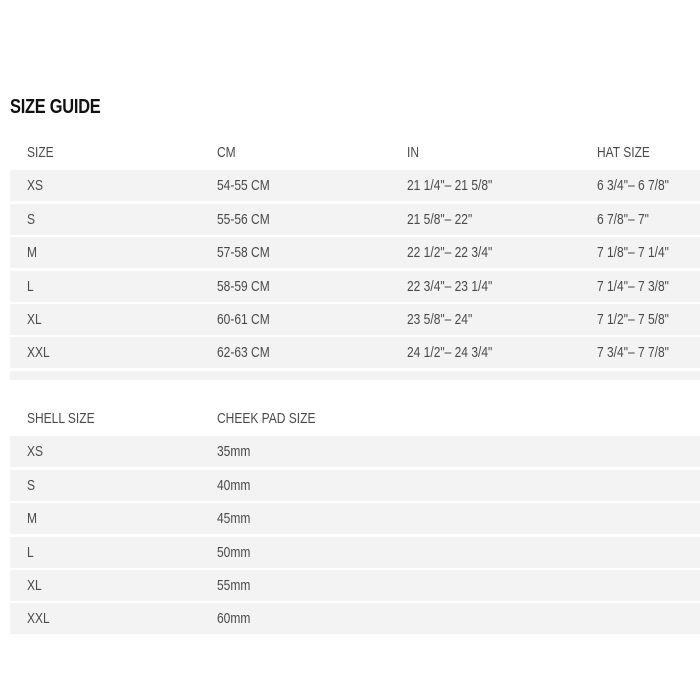 The width and height of the screenshot is (700, 700). Describe the element at coordinates (355, 186) in the screenshot. I see `table-row: XS 54-55 CM 21 1/4"– 21 5/8" 6 3/4"– 6 7/8"` at that location.